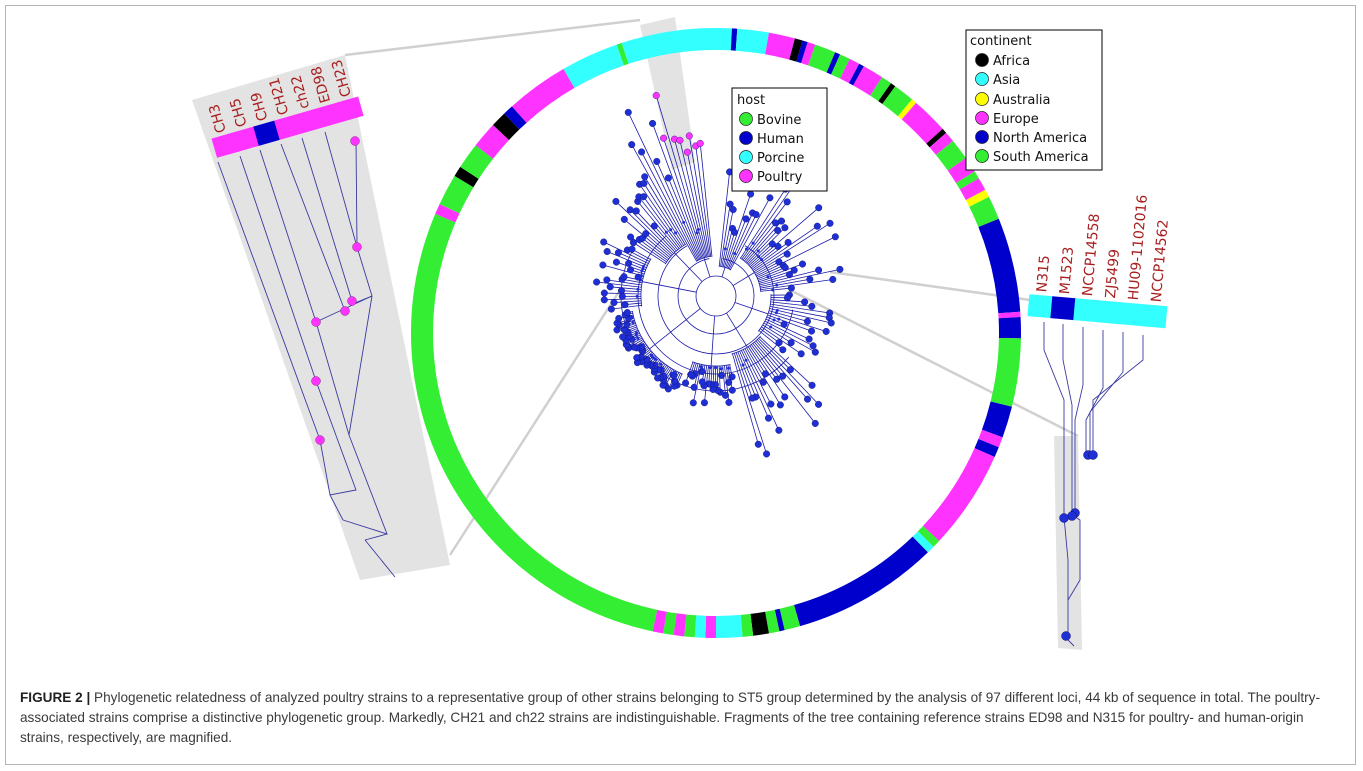 The width and height of the screenshot is (1363, 771). What do you see at coordinates (1064, 518) in the screenshot?
I see `right-node-e` at bounding box center [1064, 518].